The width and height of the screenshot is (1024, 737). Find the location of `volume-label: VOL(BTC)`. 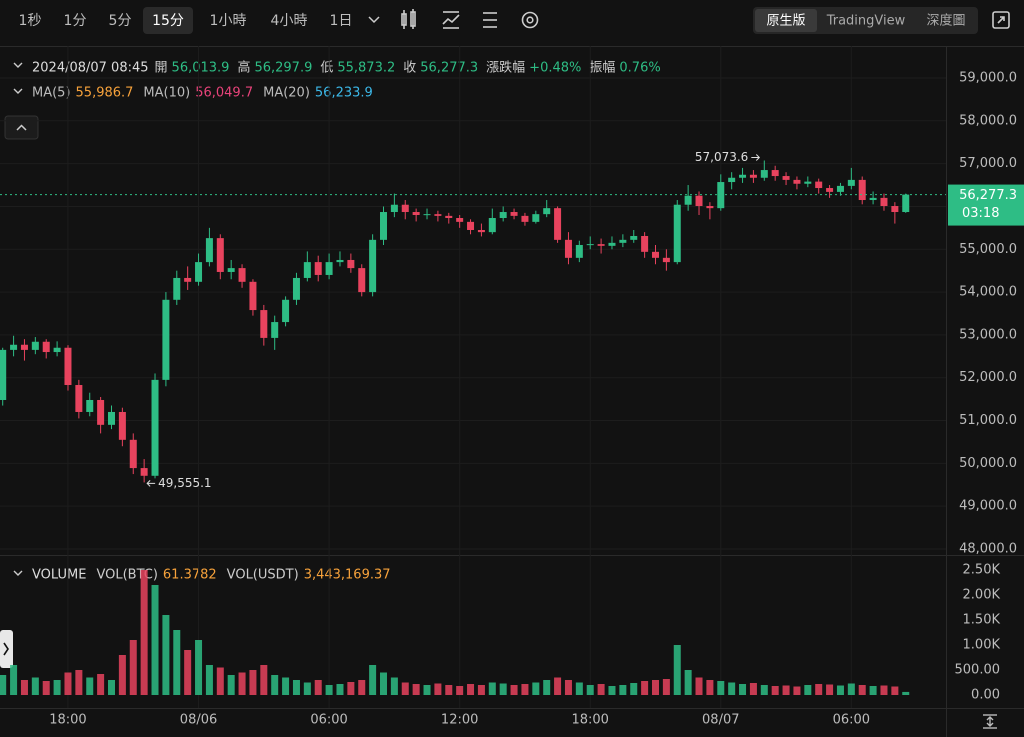

volume-label: VOL(BTC) is located at coordinates (126, 575).